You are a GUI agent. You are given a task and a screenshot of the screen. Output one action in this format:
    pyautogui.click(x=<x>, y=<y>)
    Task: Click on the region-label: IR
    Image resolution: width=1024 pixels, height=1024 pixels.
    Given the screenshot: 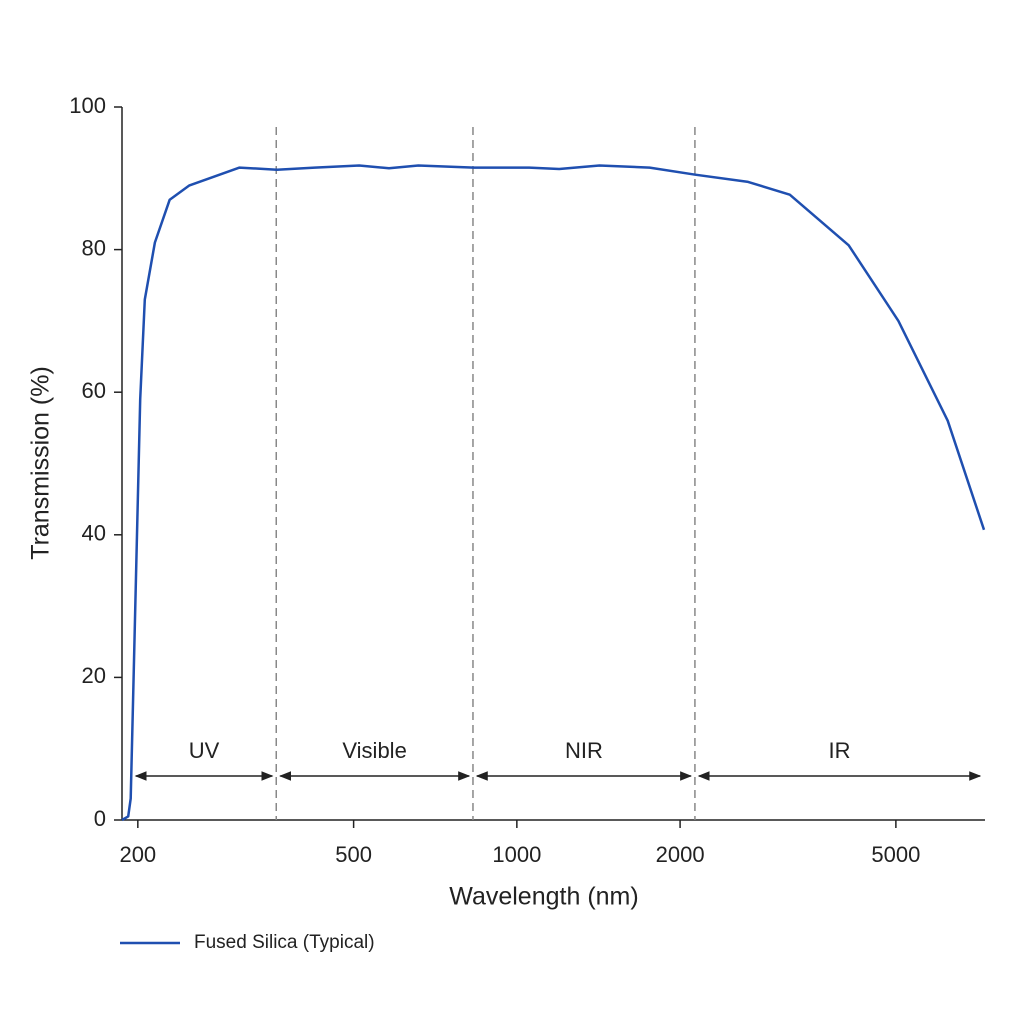 What is the action you would take?
    pyautogui.click(x=839, y=750)
    